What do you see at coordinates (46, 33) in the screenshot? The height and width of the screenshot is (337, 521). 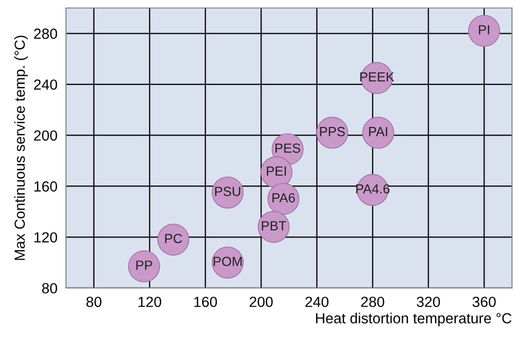 I see `y-tick-label: 280` at bounding box center [46, 33].